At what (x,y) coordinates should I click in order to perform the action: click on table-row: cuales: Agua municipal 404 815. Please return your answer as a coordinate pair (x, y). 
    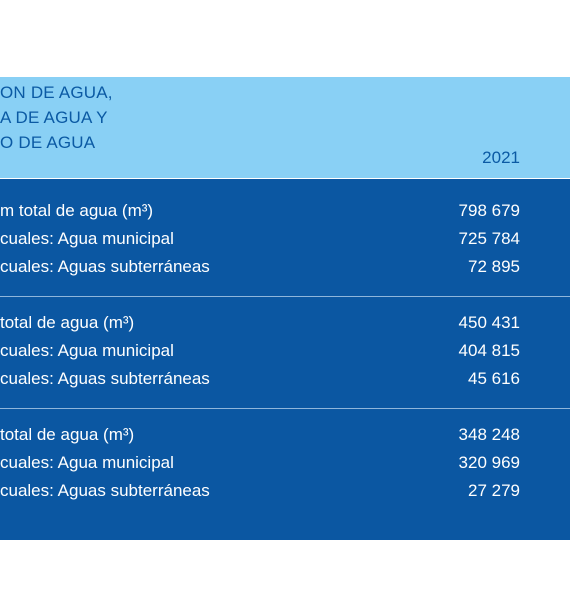
    Looking at the image, I should click on (260, 352).